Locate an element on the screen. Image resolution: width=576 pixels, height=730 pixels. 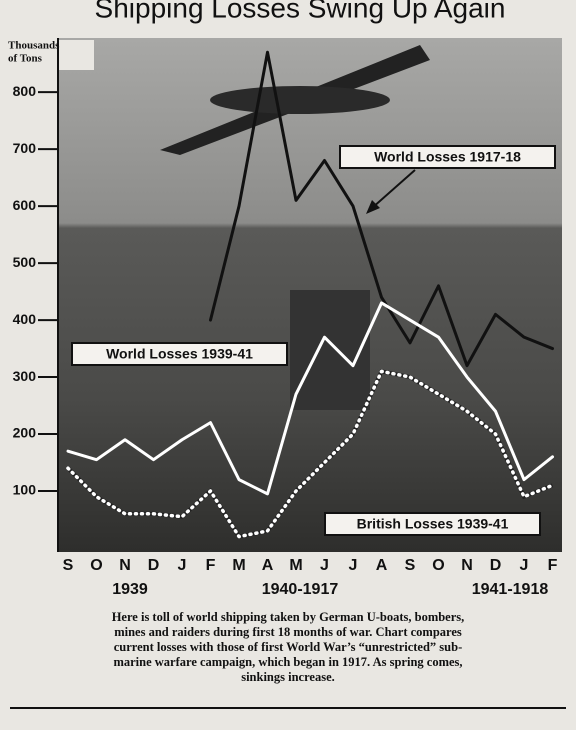
y-axis-label: of Tons is located at coordinates (25, 59).